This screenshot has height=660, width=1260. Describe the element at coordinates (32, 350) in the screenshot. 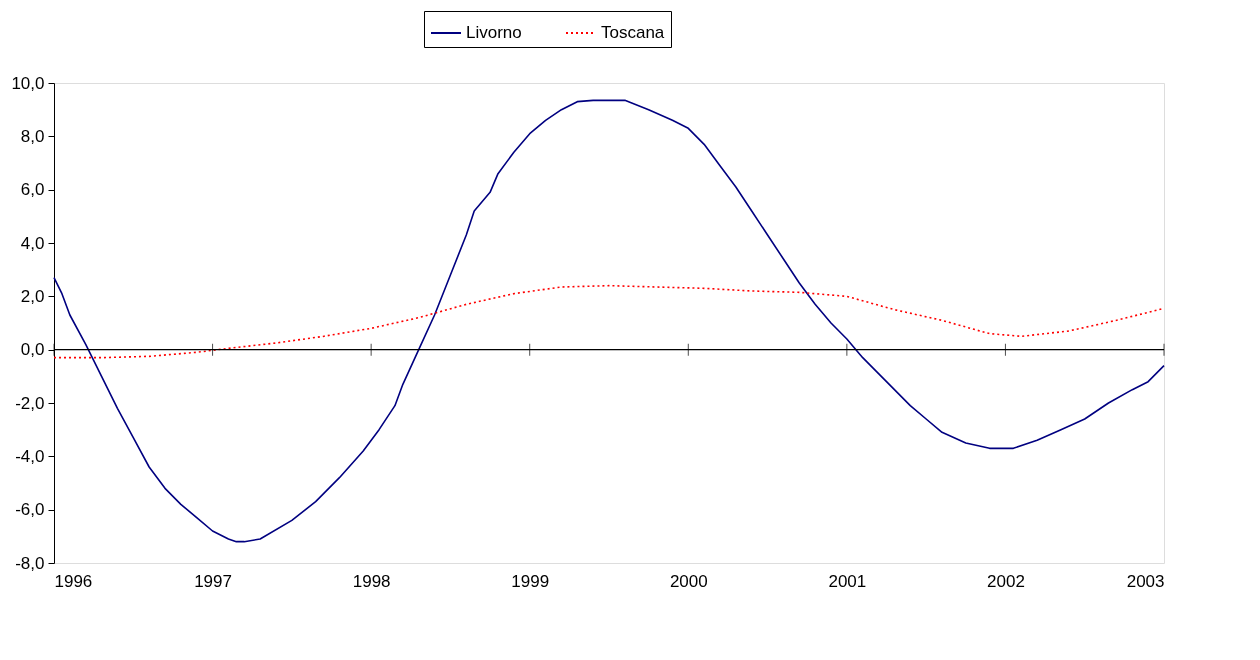

I see `y-tick-label: 0,0` at that location.